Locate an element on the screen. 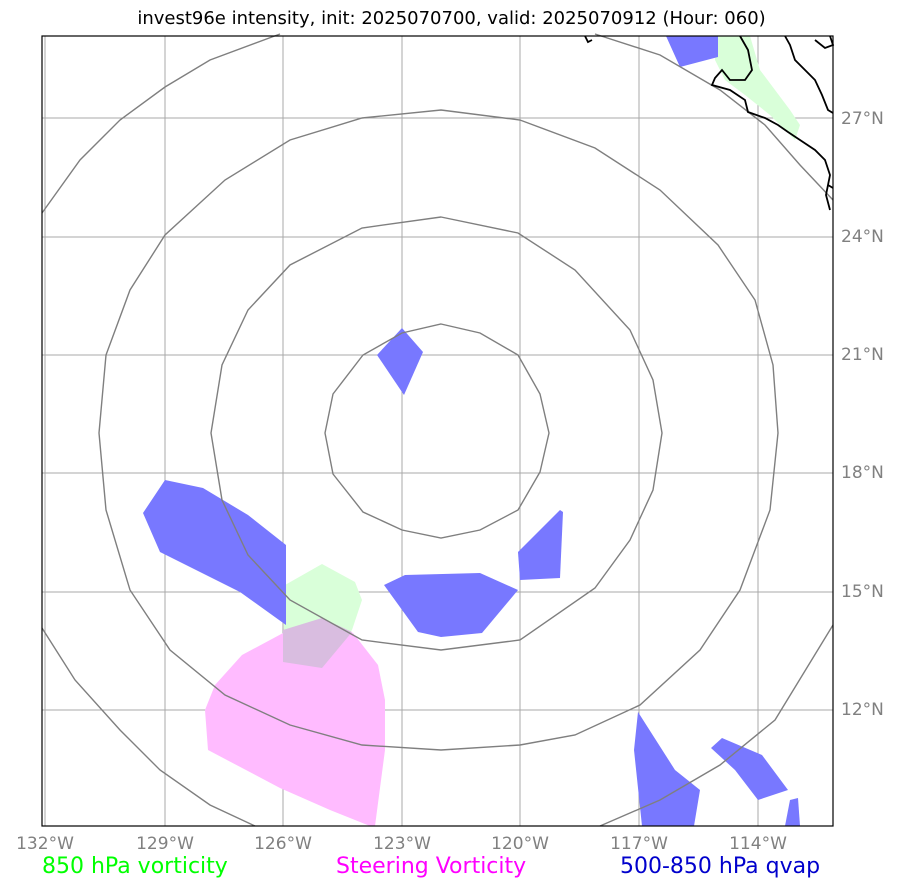 The image size is (903, 891). range-ring-inner is located at coordinates (437, 431).